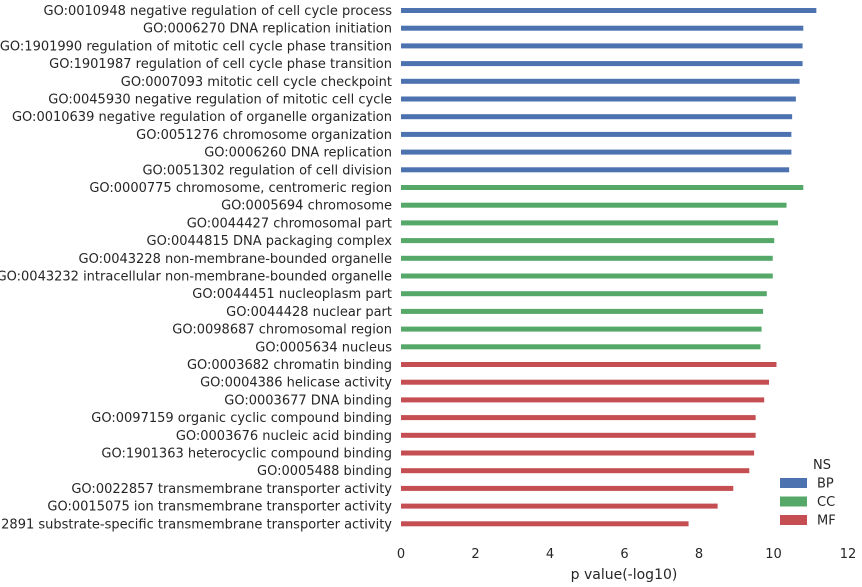  Describe the element at coordinates (289, 223) in the screenshot. I see `category-label: GO:0044427 chromosomal part` at that location.